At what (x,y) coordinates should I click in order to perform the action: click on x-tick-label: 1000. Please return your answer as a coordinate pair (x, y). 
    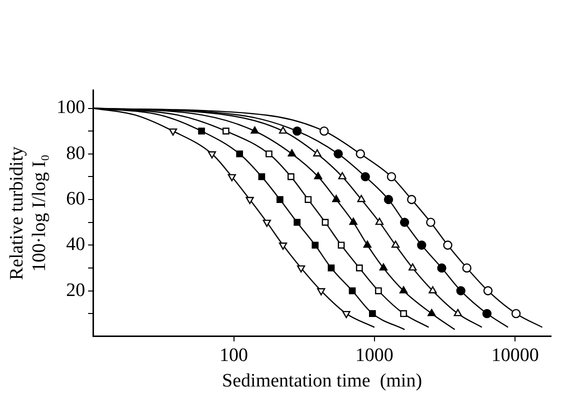
    Looking at the image, I should click on (374, 355).